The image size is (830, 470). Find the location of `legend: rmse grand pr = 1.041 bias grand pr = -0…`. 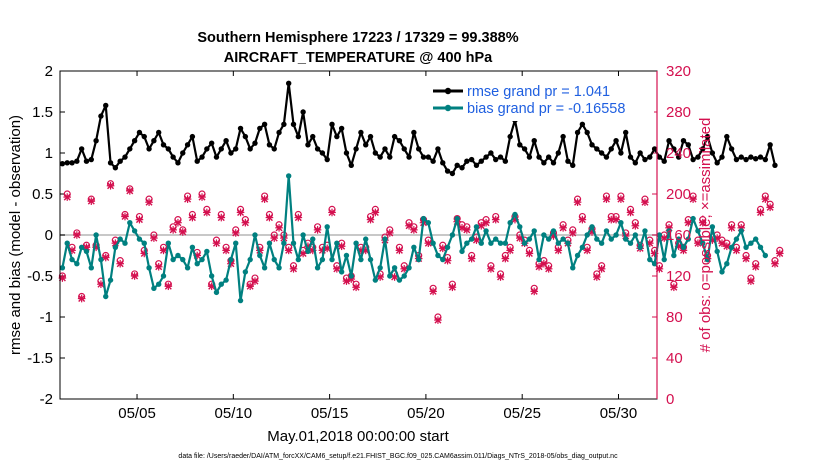

legend: rmse grand pr = 1.041 bias grand pr = -0… is located at coordinates (541, 100).